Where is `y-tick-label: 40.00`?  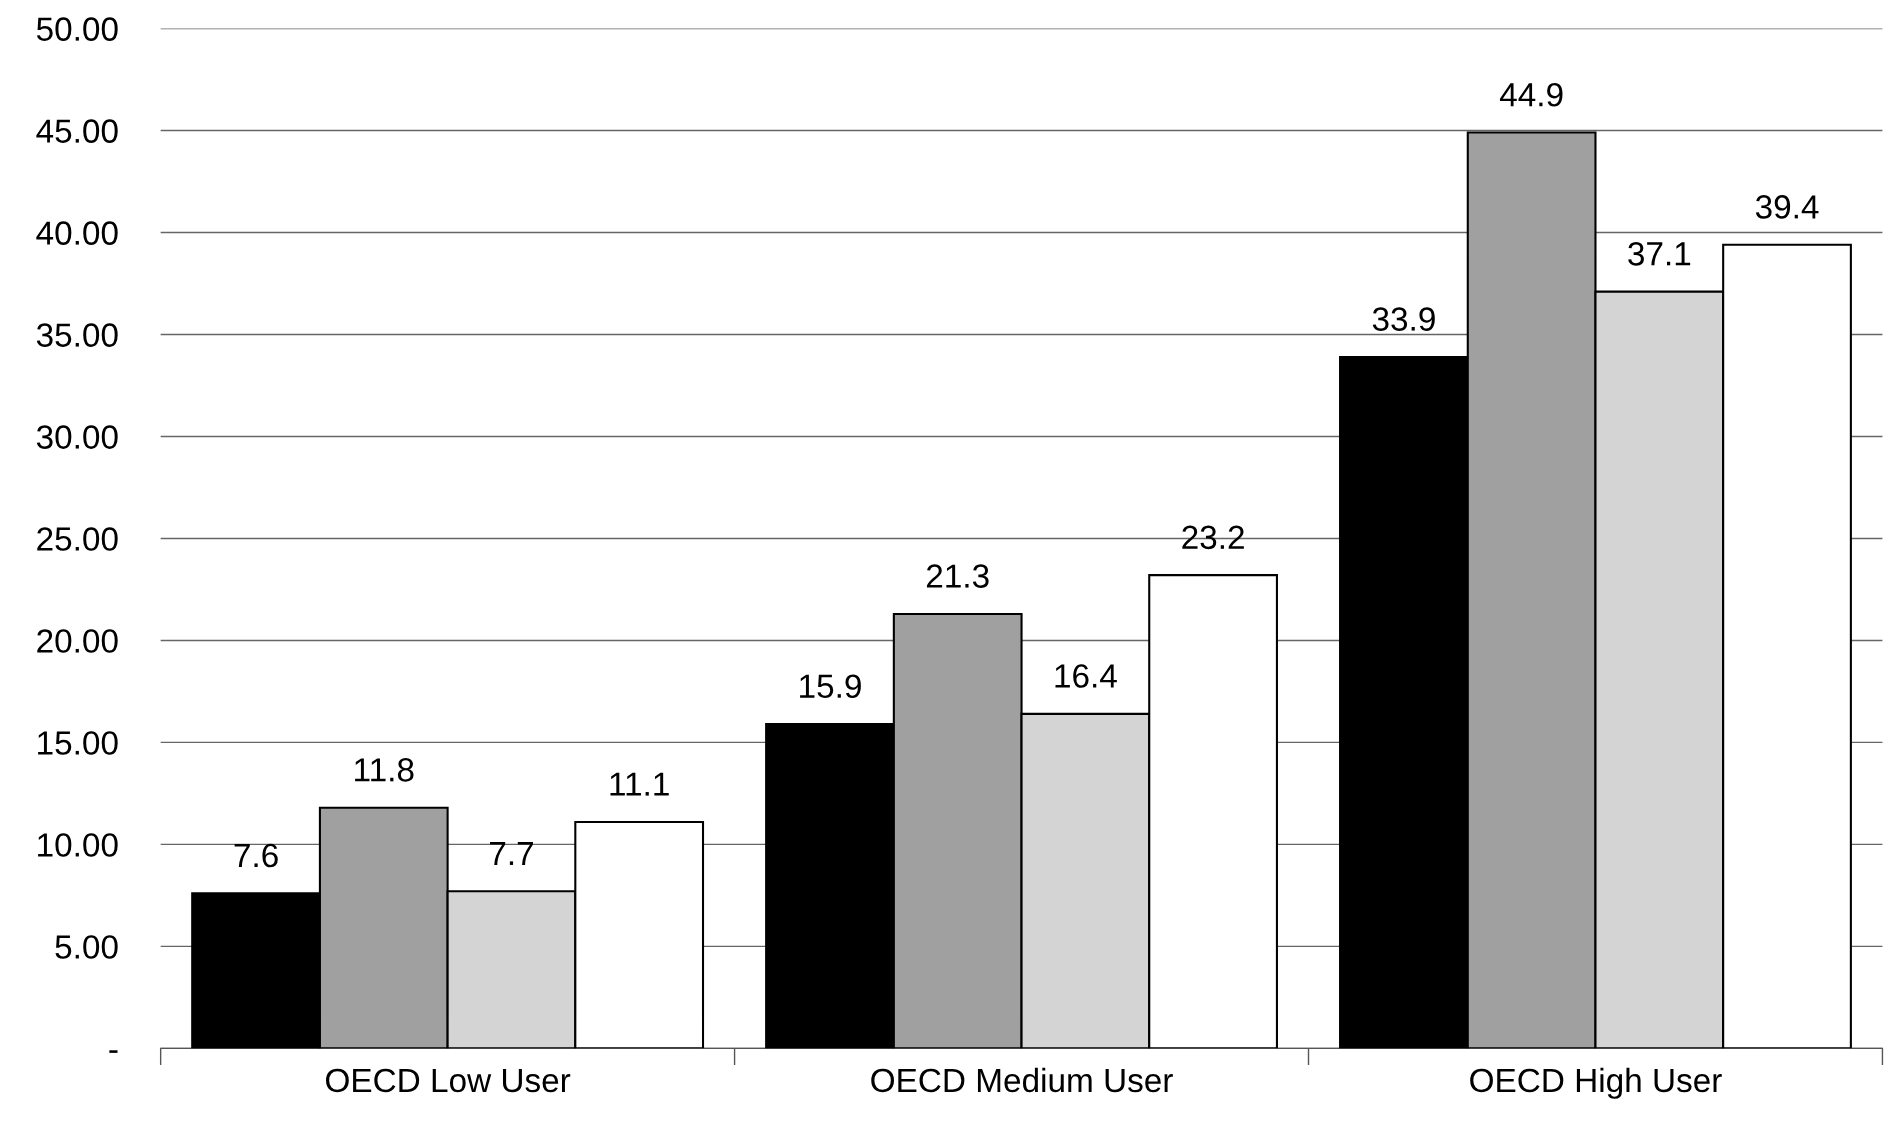
y-tick-label: 40.00 is located at coordinates (77, 233).